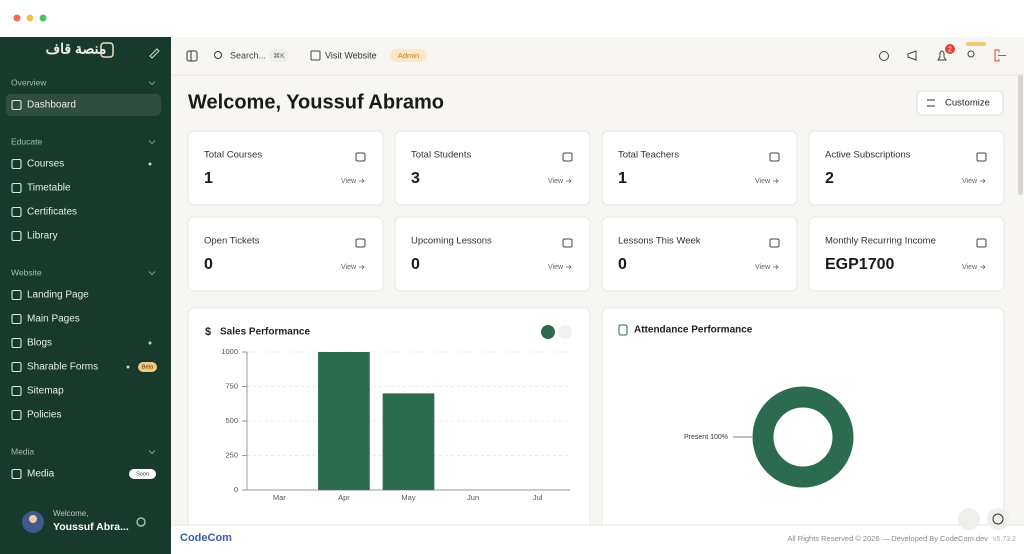  Describe the element at coordinates (548, 332) in the screenshot. I see `bar-toggle` at that location.